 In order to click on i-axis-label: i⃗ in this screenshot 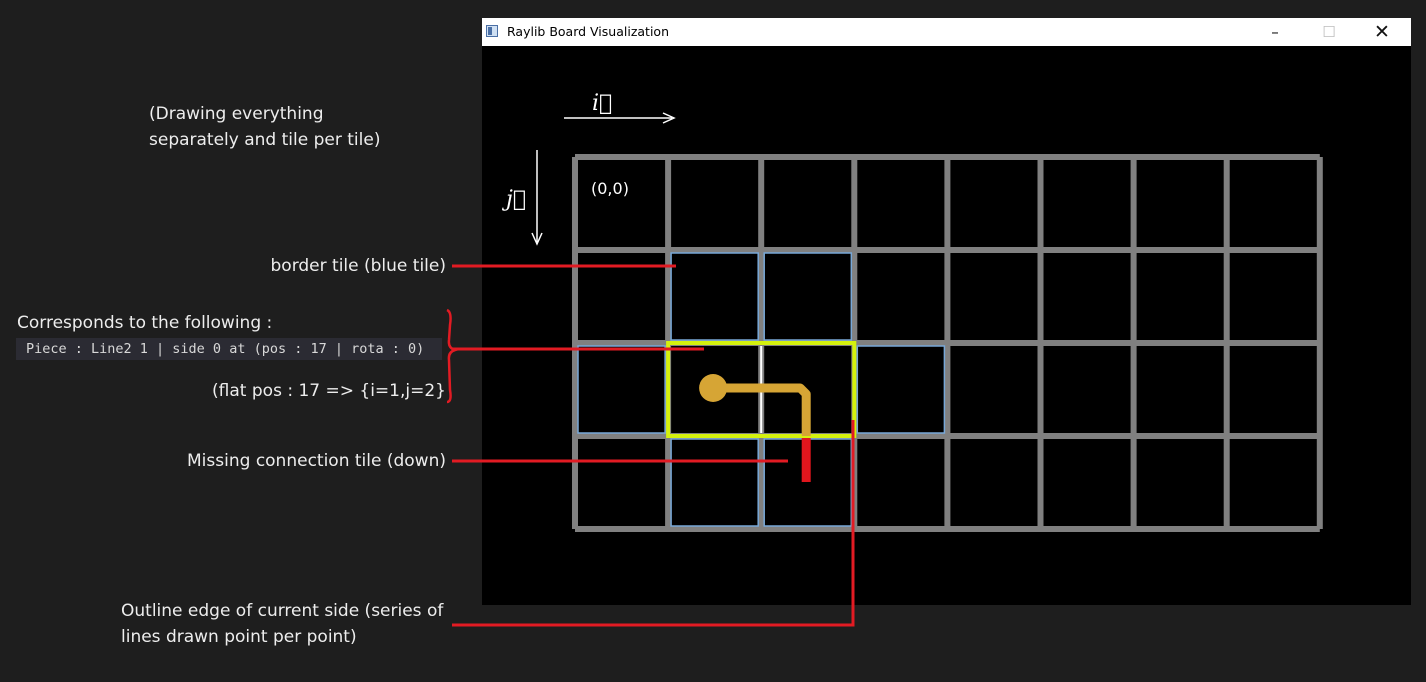, I will do `click(602, 103)`.